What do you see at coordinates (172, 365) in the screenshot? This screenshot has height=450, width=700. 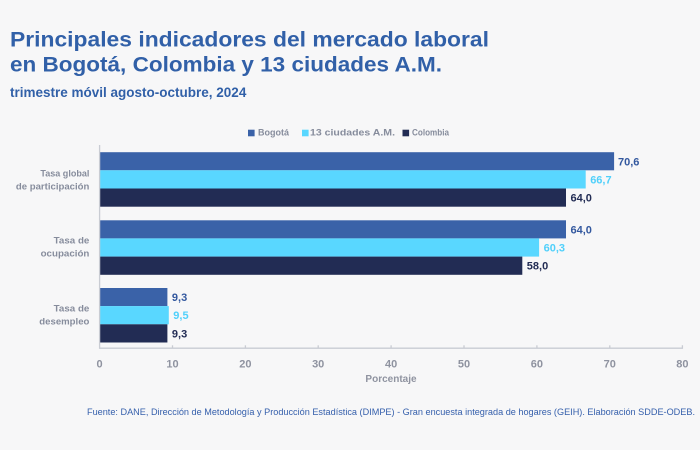 I see `svg-text: 10` at bounding box center [172, 365].